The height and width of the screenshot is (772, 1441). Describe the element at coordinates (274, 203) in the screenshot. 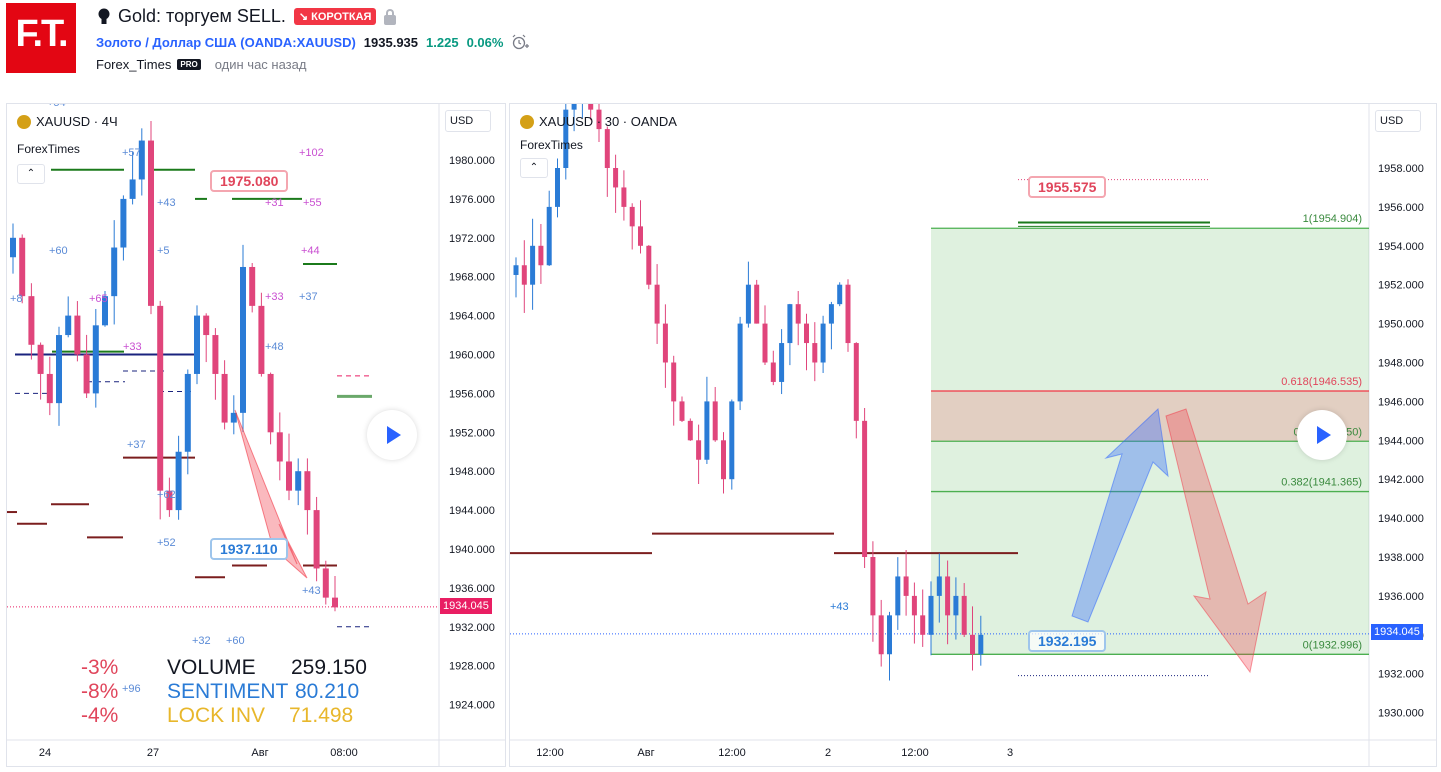

I see `volume-label: +31` at that location.